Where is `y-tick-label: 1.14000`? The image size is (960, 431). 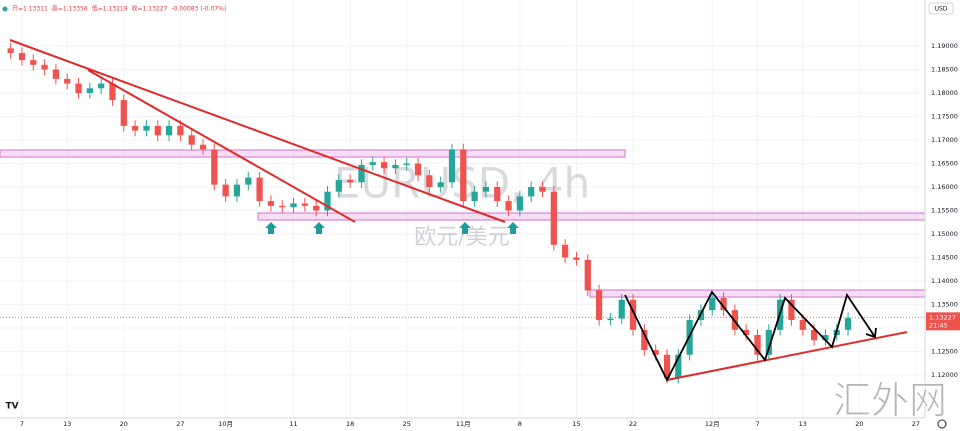
y-tick-label: 1.14000 is located at coordinates (944, 281).